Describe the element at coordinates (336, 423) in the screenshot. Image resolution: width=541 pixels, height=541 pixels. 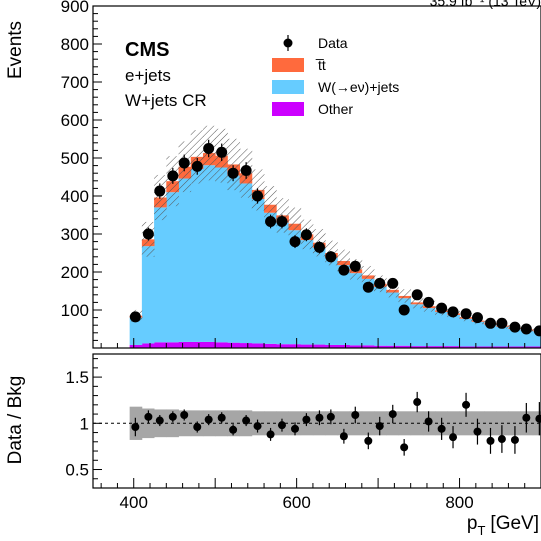
I see `ratio-points` at that location.